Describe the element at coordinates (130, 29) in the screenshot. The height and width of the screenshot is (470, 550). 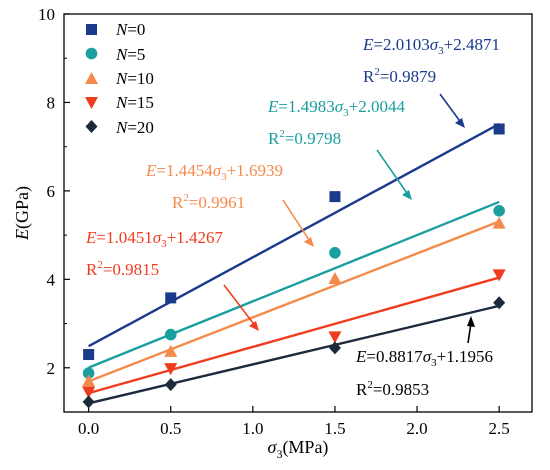
I see `legend-label: N=0` at that location.